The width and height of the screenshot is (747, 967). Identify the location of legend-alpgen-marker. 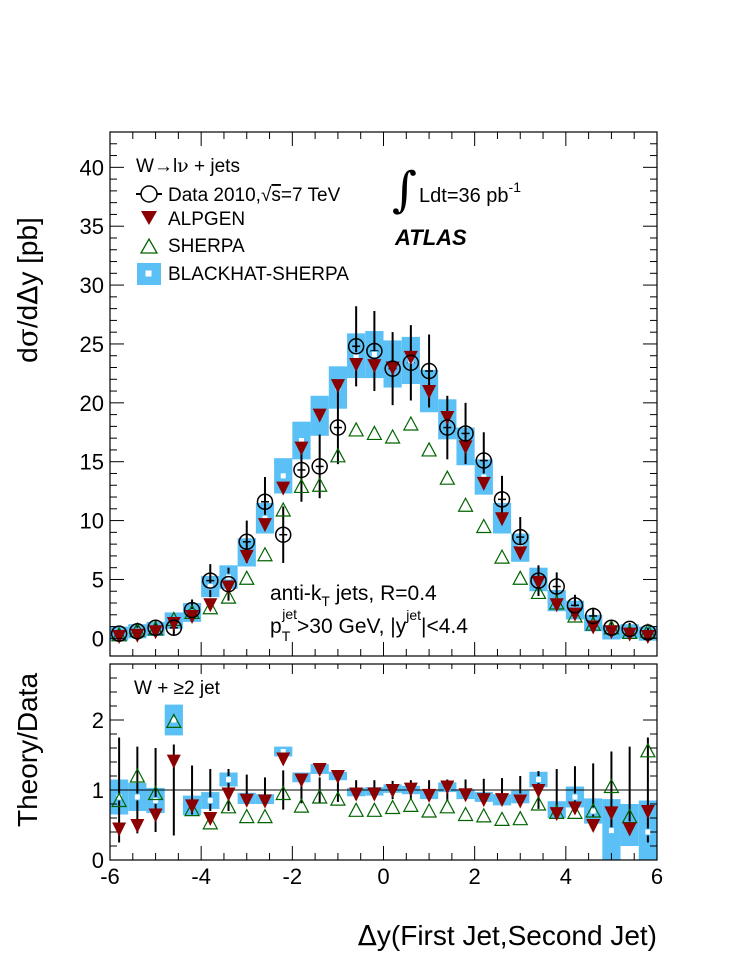
(149, 218).